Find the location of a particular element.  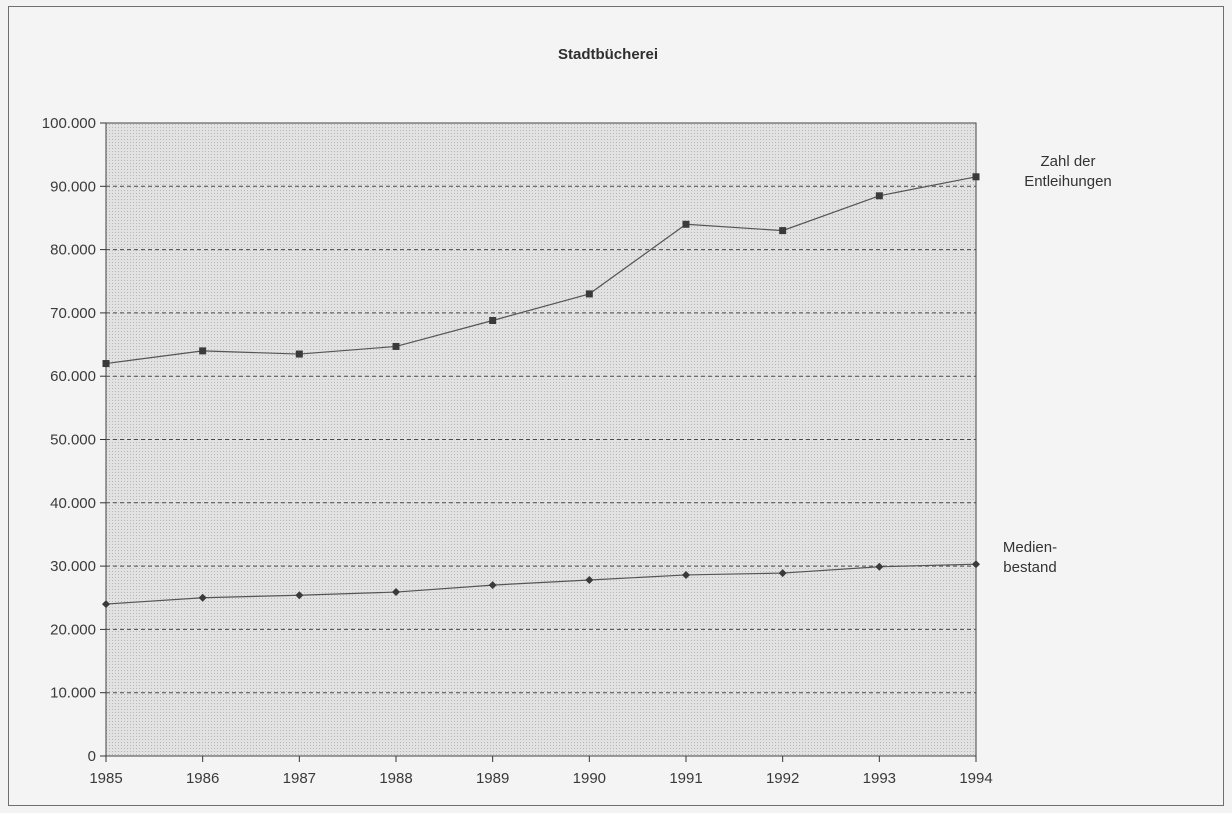

x-tick-label: 1991 is located at coordinates (685, 778).